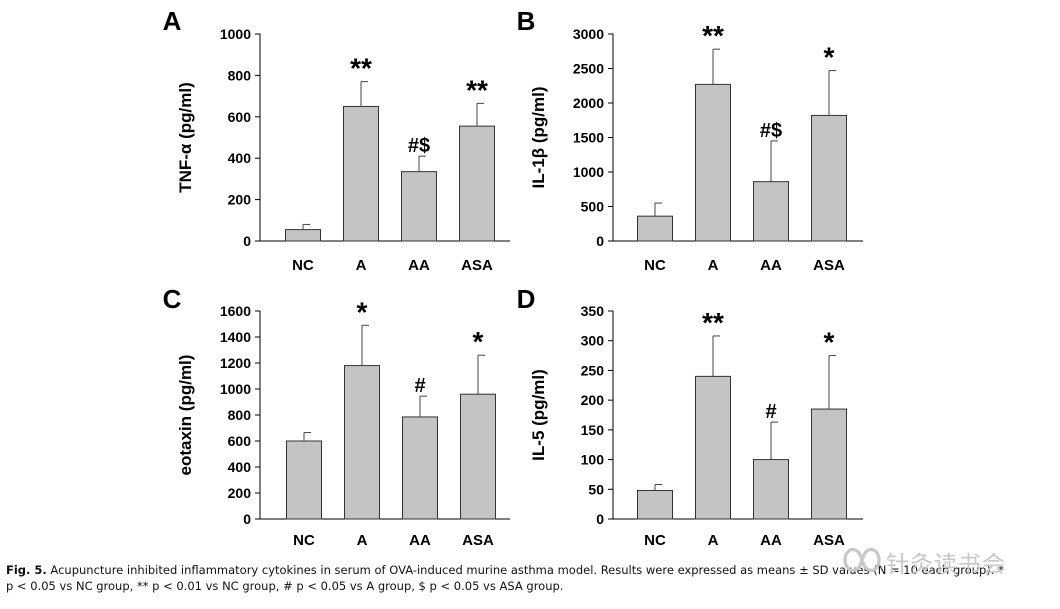 The image size is (1060, 609). I want to click on panel-letter: B, so click(526, 21).